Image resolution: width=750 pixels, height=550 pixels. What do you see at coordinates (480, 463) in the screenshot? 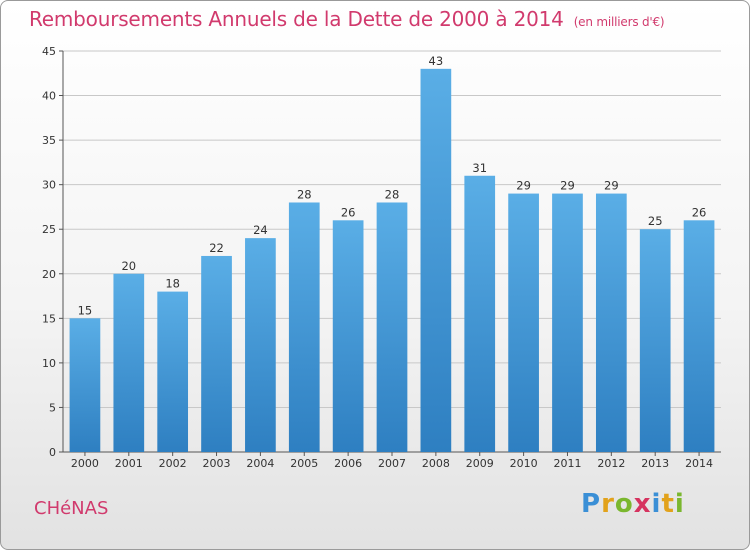
I see `x-tick-label-2009: 2009` at bounding box center [480, 463].